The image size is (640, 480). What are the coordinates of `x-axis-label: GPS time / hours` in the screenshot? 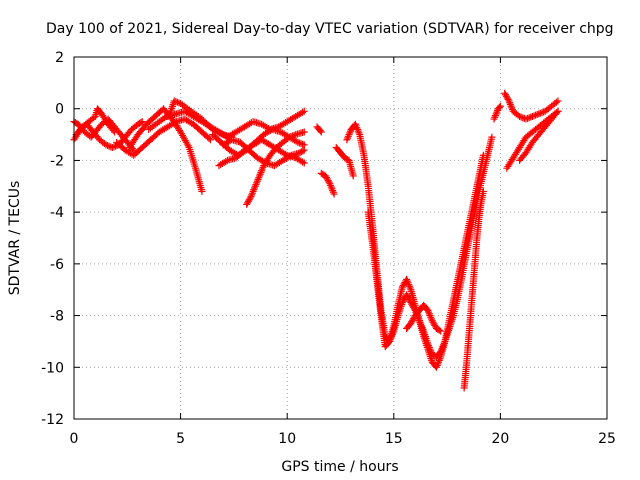 It's located at (339, 467).